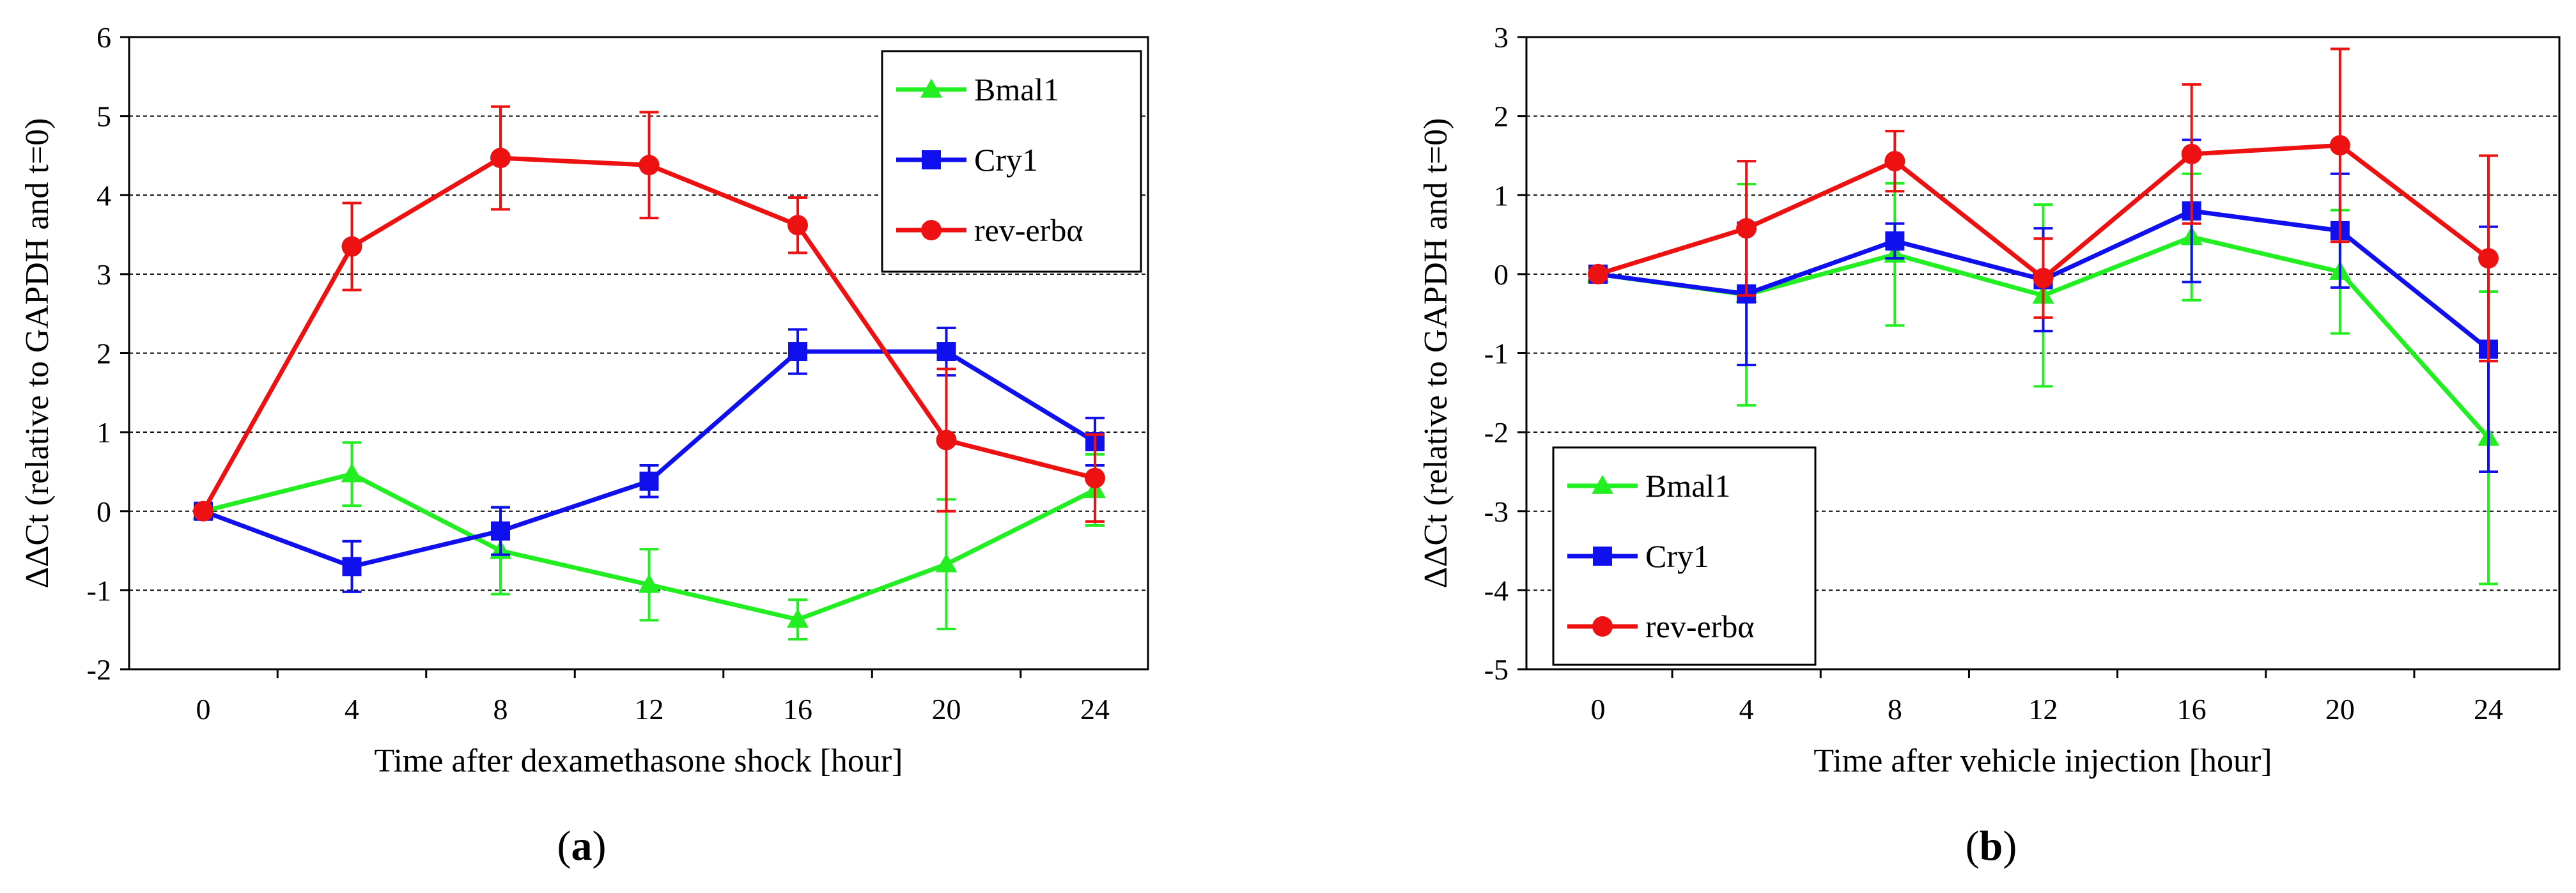 The image size is (2576, 893). What do you see at coordinates (1496, 511) in the screenshot?
I see `y-tick-label: -3` at bounding box center [1496, 511].